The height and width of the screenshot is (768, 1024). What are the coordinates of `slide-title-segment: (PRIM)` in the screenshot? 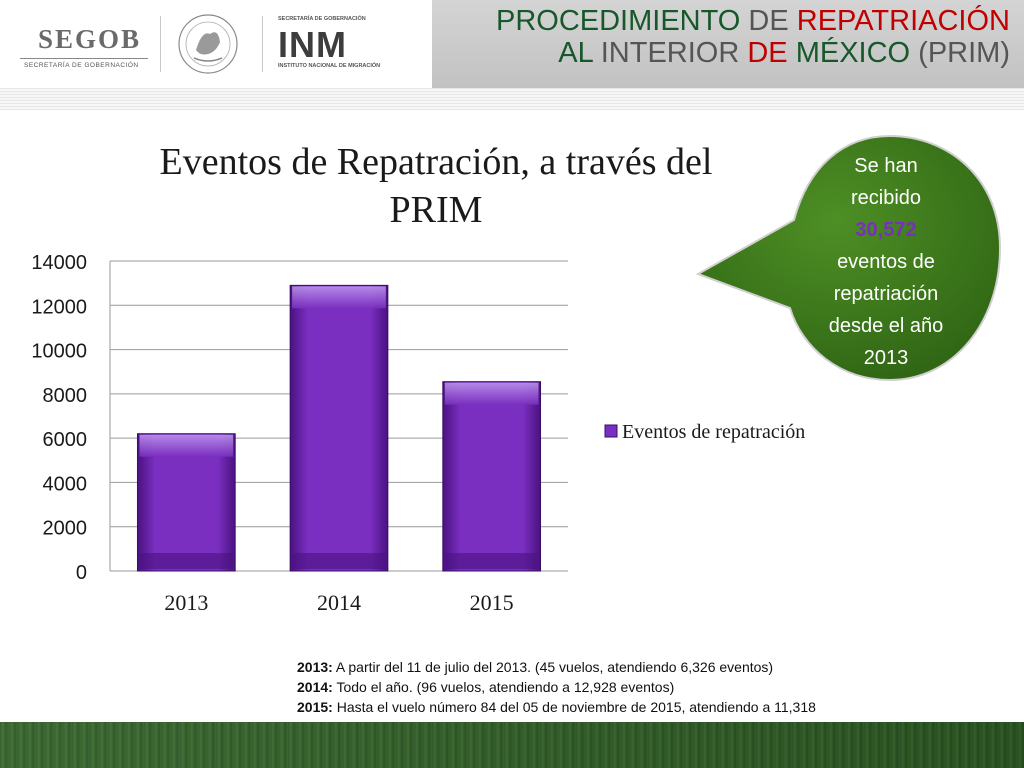 It's located at (964, 53).